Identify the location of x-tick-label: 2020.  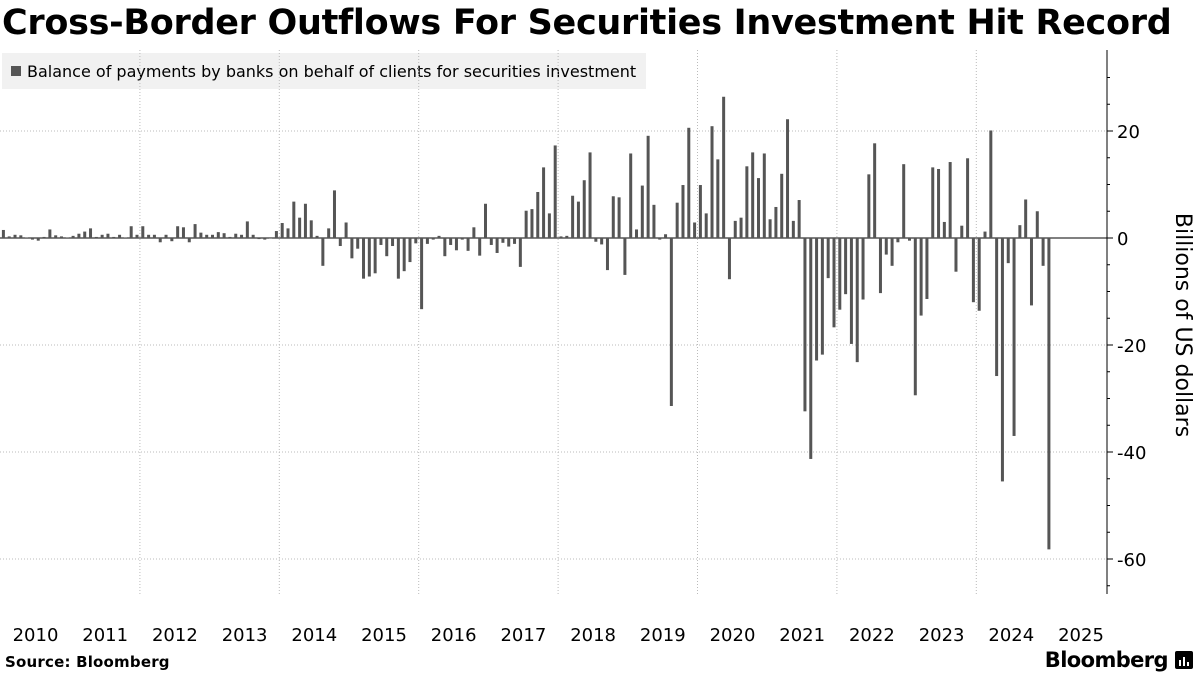
(733, 635).